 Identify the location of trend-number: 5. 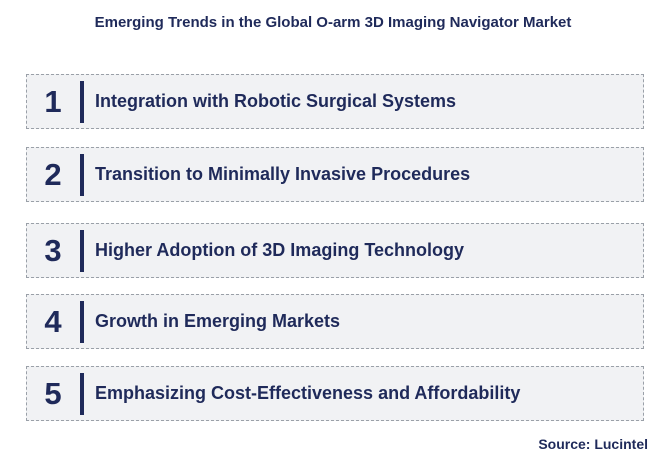
(53, 393).